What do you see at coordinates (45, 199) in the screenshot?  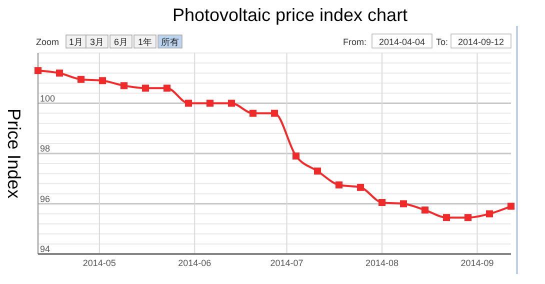 I see `y-tick-label: 96` at bounding box center [45, 199].